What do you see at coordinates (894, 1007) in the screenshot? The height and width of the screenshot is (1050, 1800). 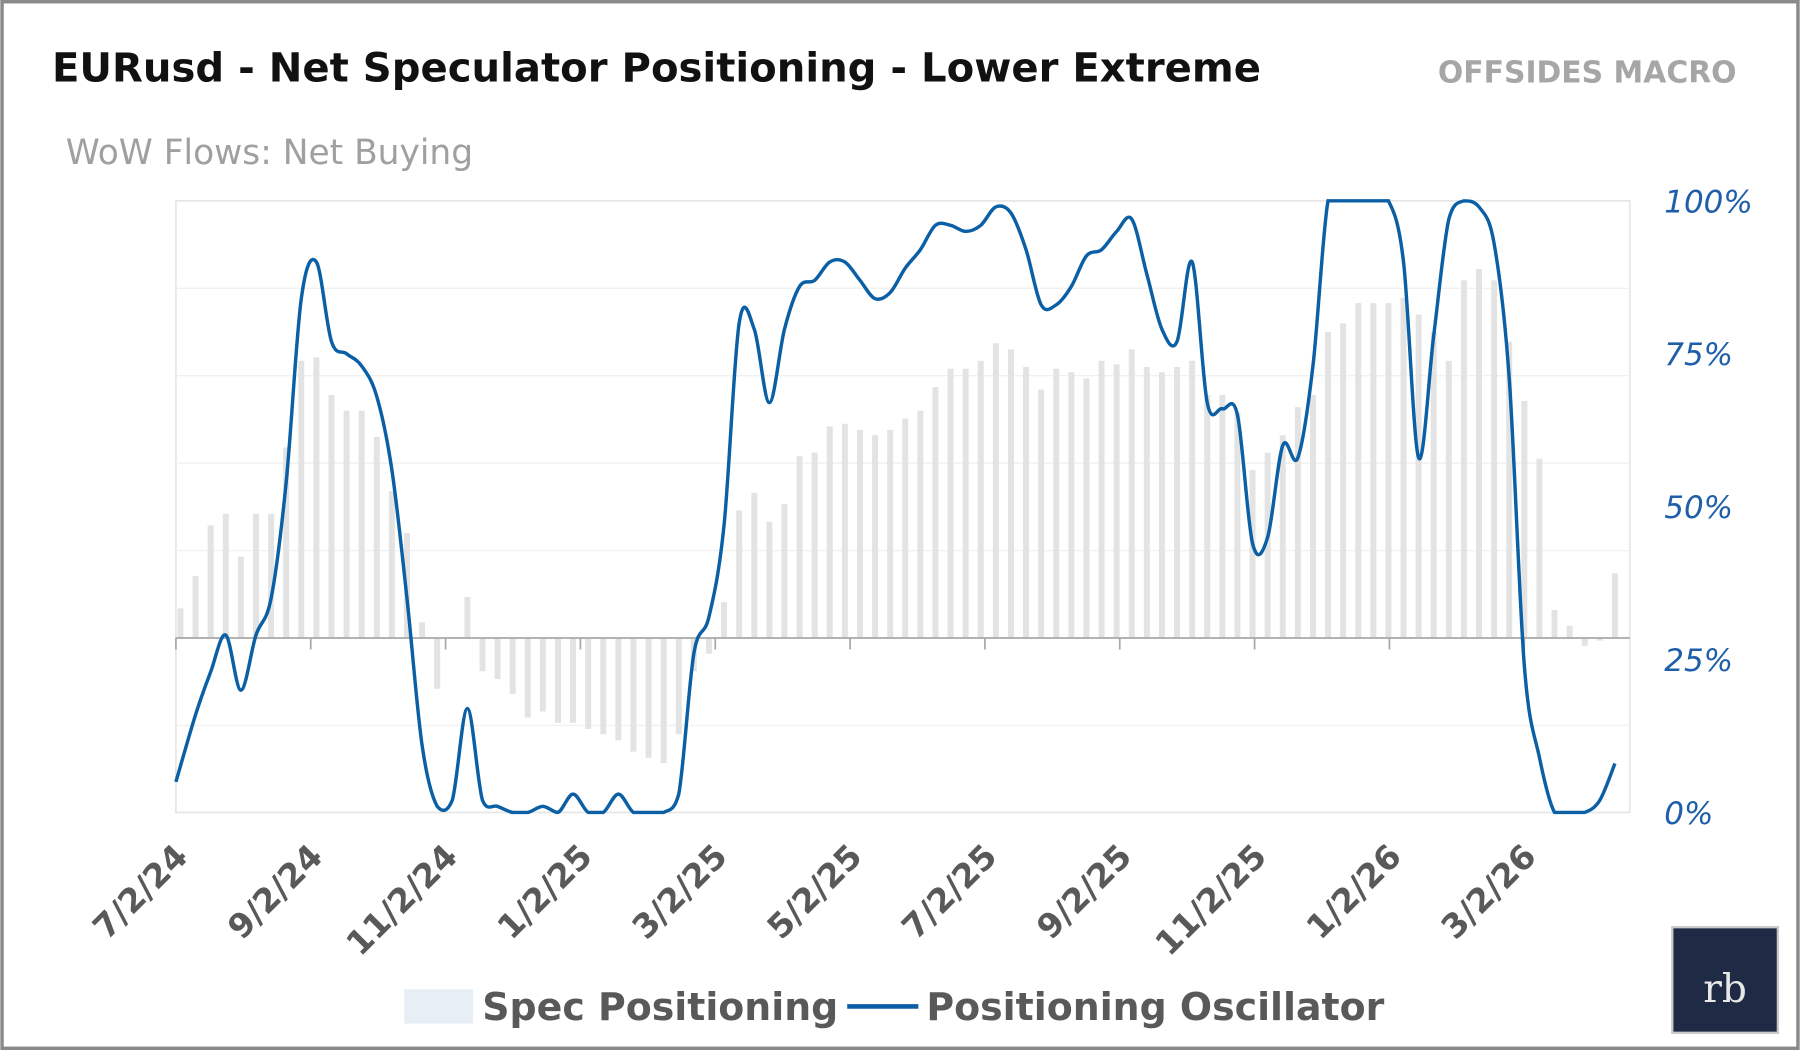 I see `legend: Spec Positioning Positioning Oscillator` at bounding box center [894, 1007].